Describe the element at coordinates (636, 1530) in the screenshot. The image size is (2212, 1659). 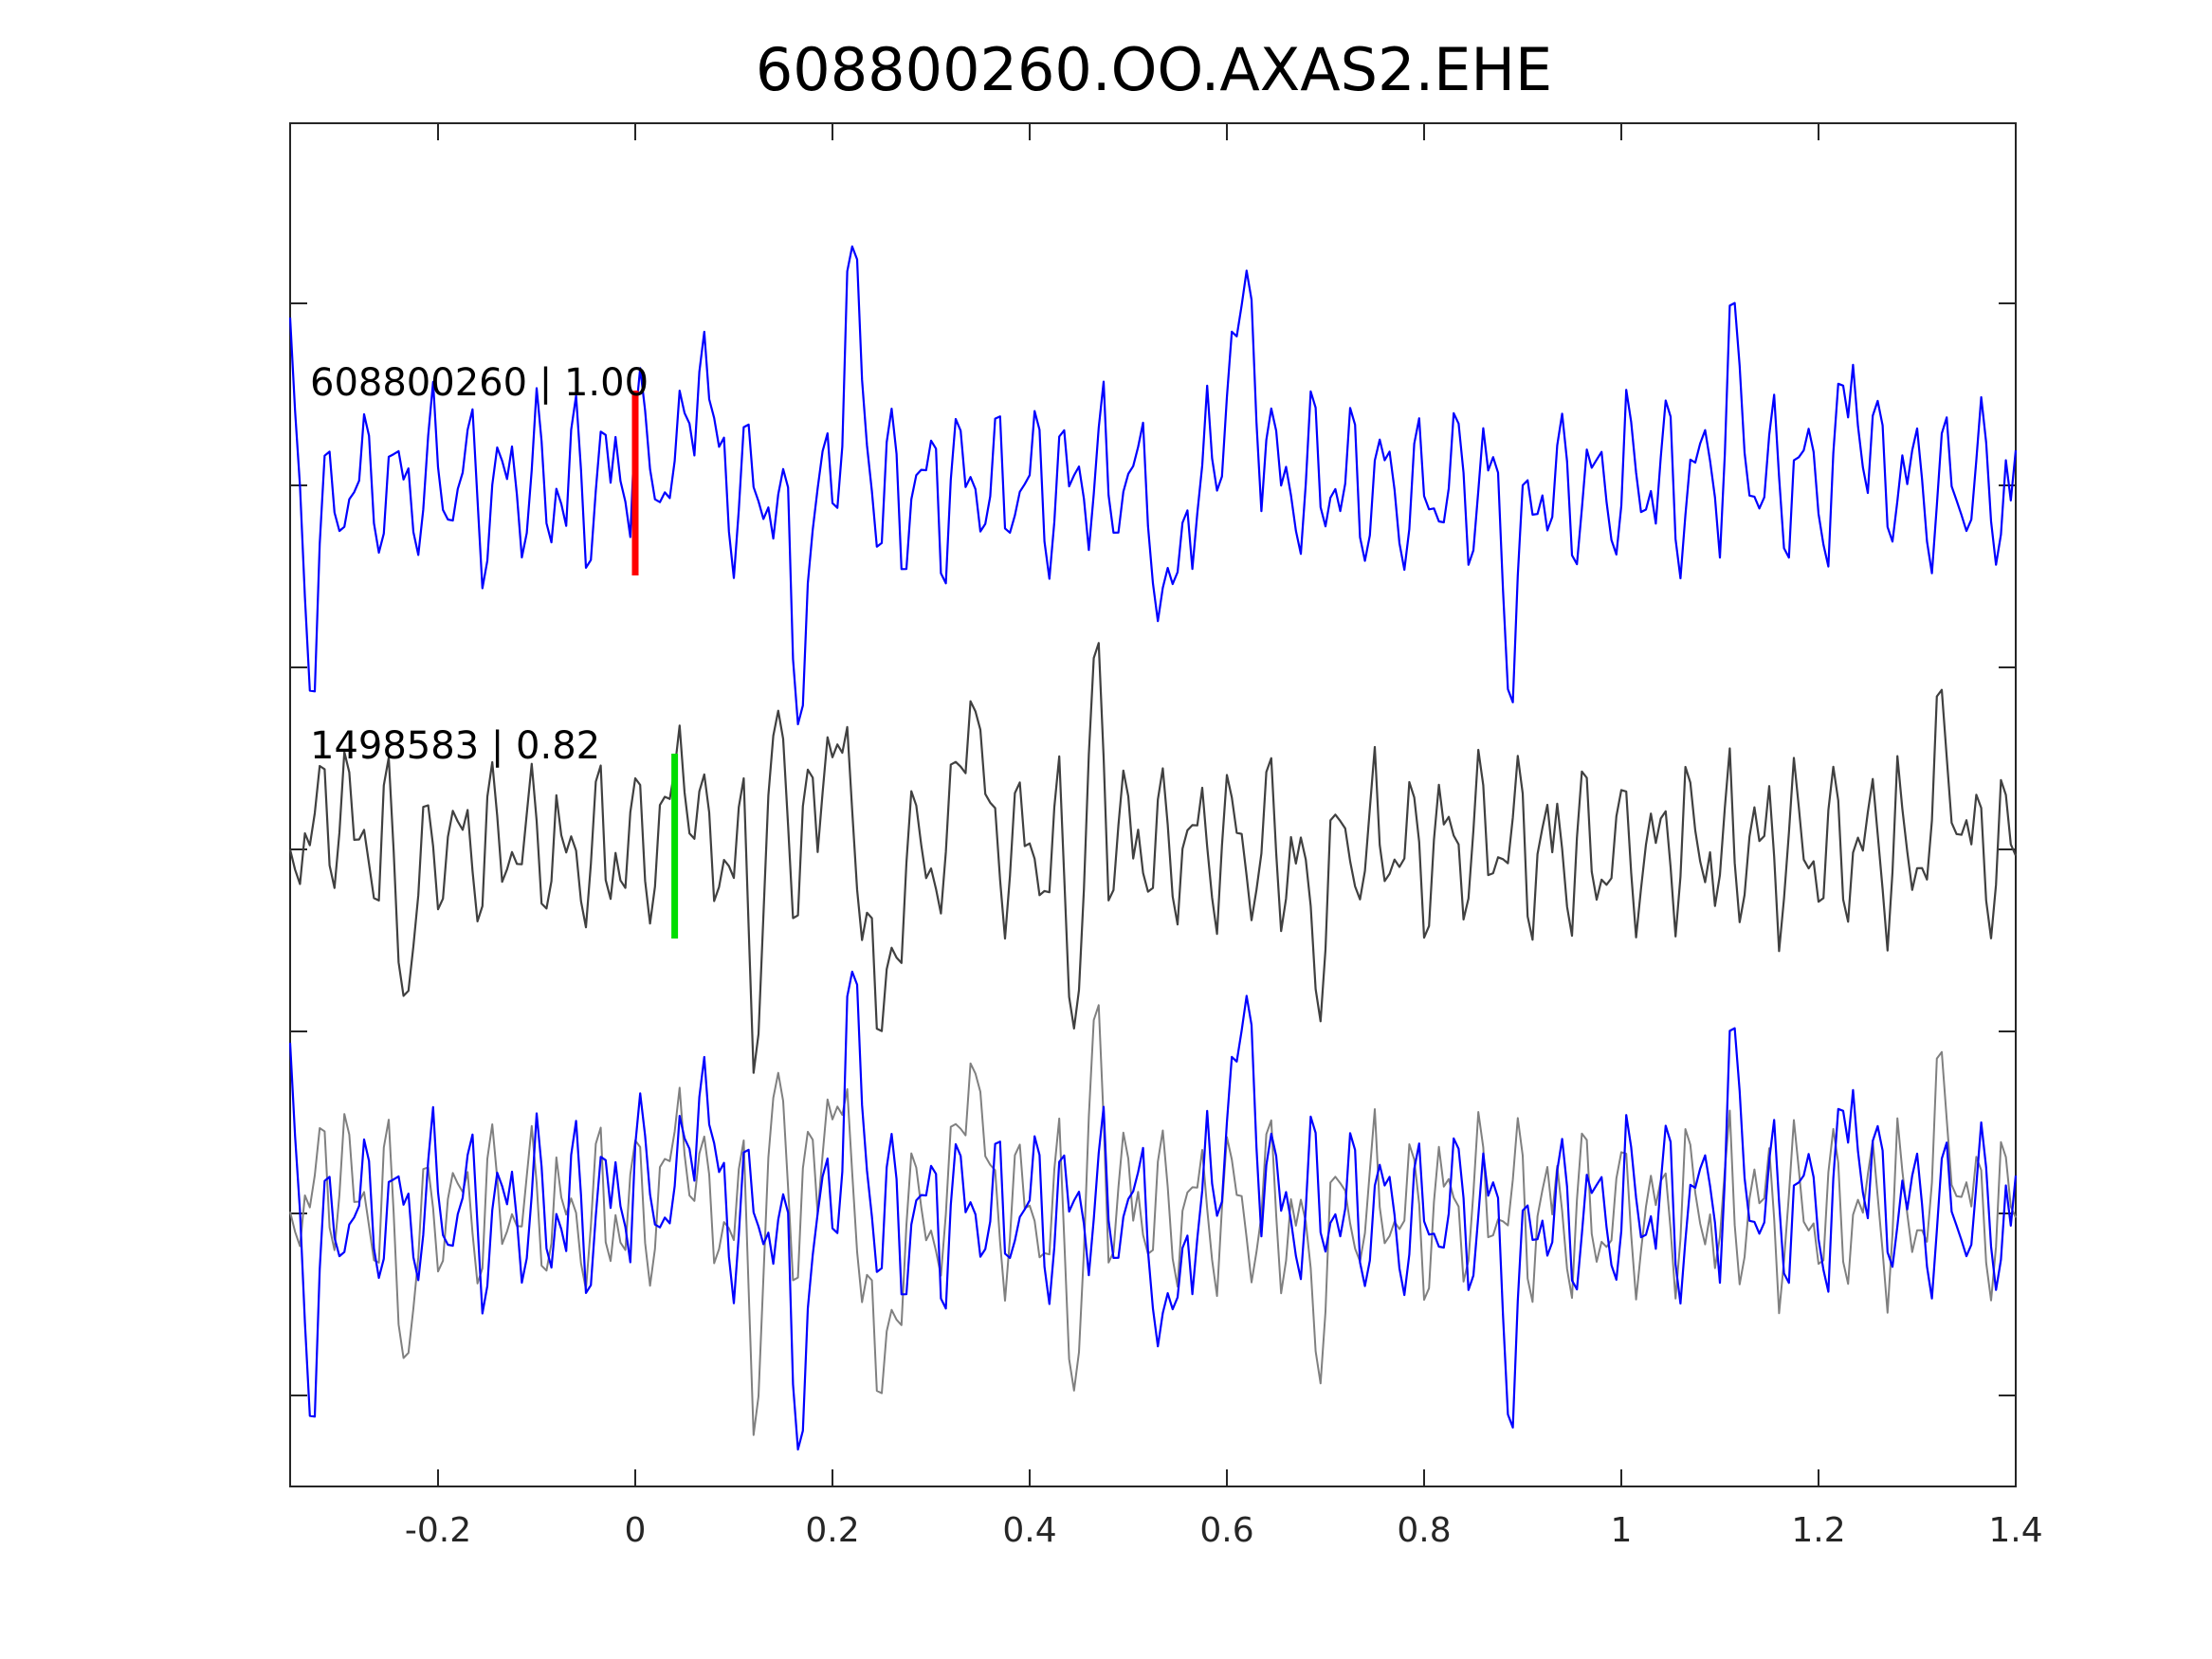
I see `x-tick-label: 0` at that location.